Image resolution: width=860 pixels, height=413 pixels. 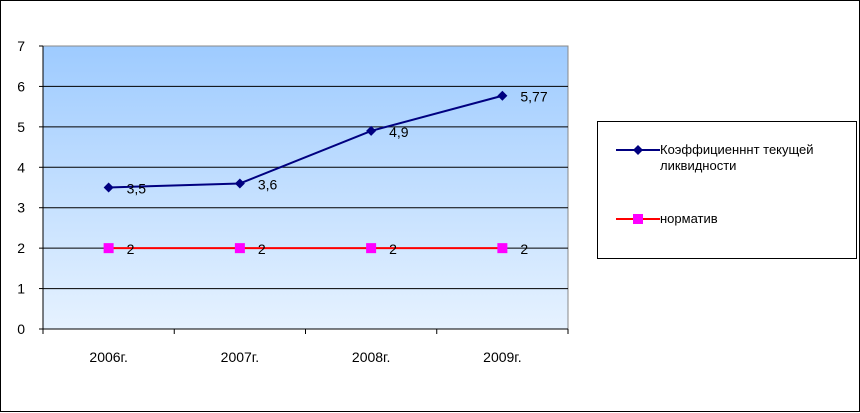 I want to click on x-tick-label: 2008г., so click(x=371, y=357).